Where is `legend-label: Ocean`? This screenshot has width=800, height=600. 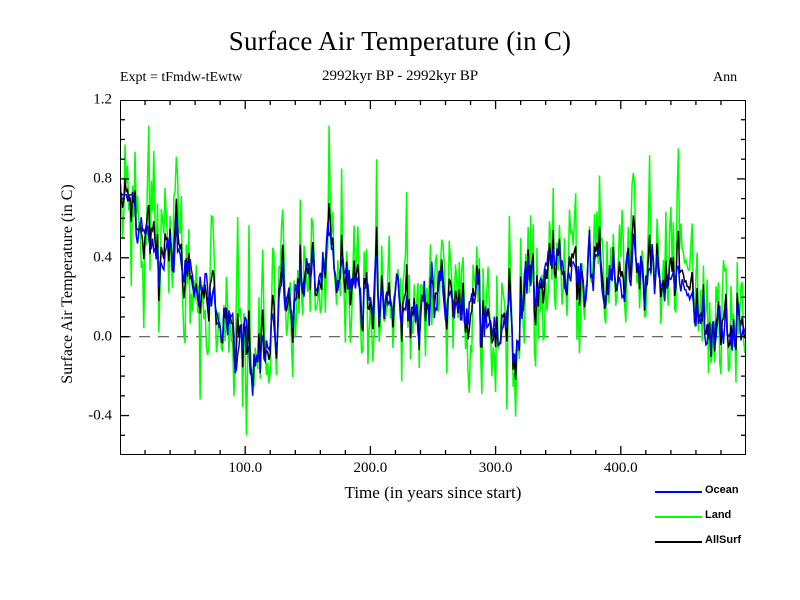 legend-label: Ocean is located at coordinates (722, 490).